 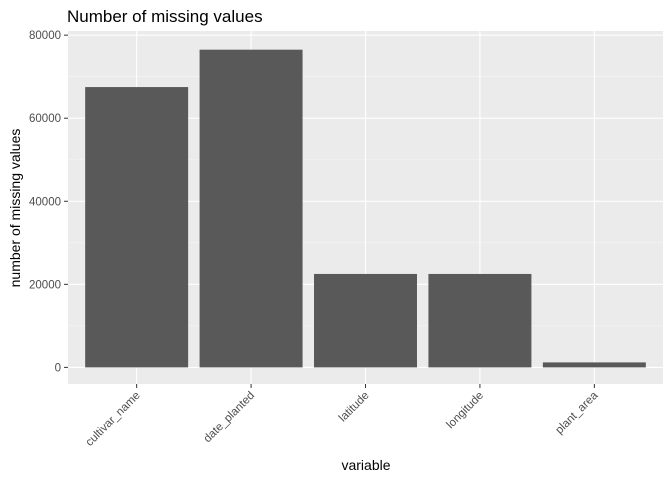 What do you see at coordinates (58, 368) in the screenshot?
I see `y-tick-label: 0` at bounding box center [58, 368].